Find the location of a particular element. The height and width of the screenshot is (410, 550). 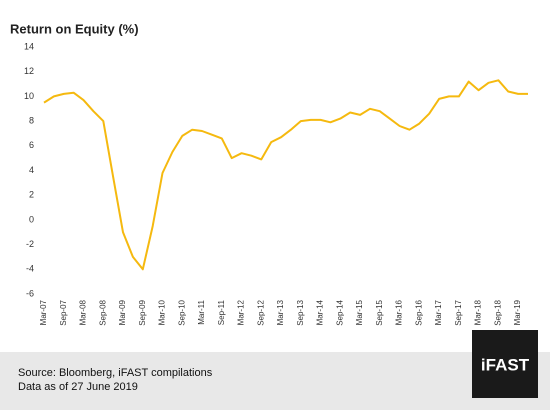

y-tick-label: -6 is located at coordinates (30, 293).